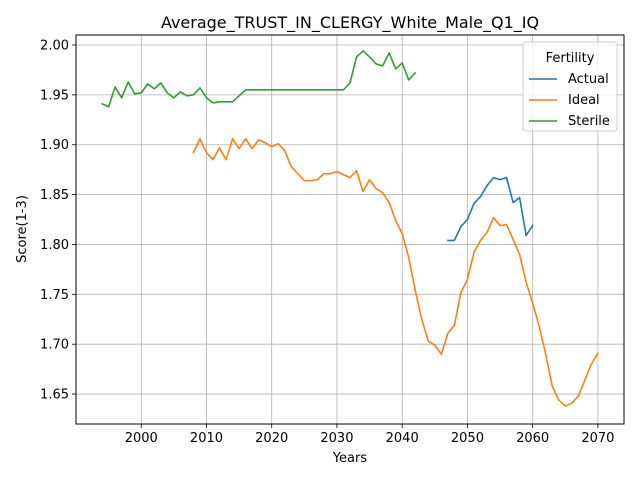 Image resolution: width=640 pixels, height=480 pixels. What do you see at coordinates (336, 438) in the screenshot?
I see `x-tick-label: 2030` at bounding box center [336, 438].